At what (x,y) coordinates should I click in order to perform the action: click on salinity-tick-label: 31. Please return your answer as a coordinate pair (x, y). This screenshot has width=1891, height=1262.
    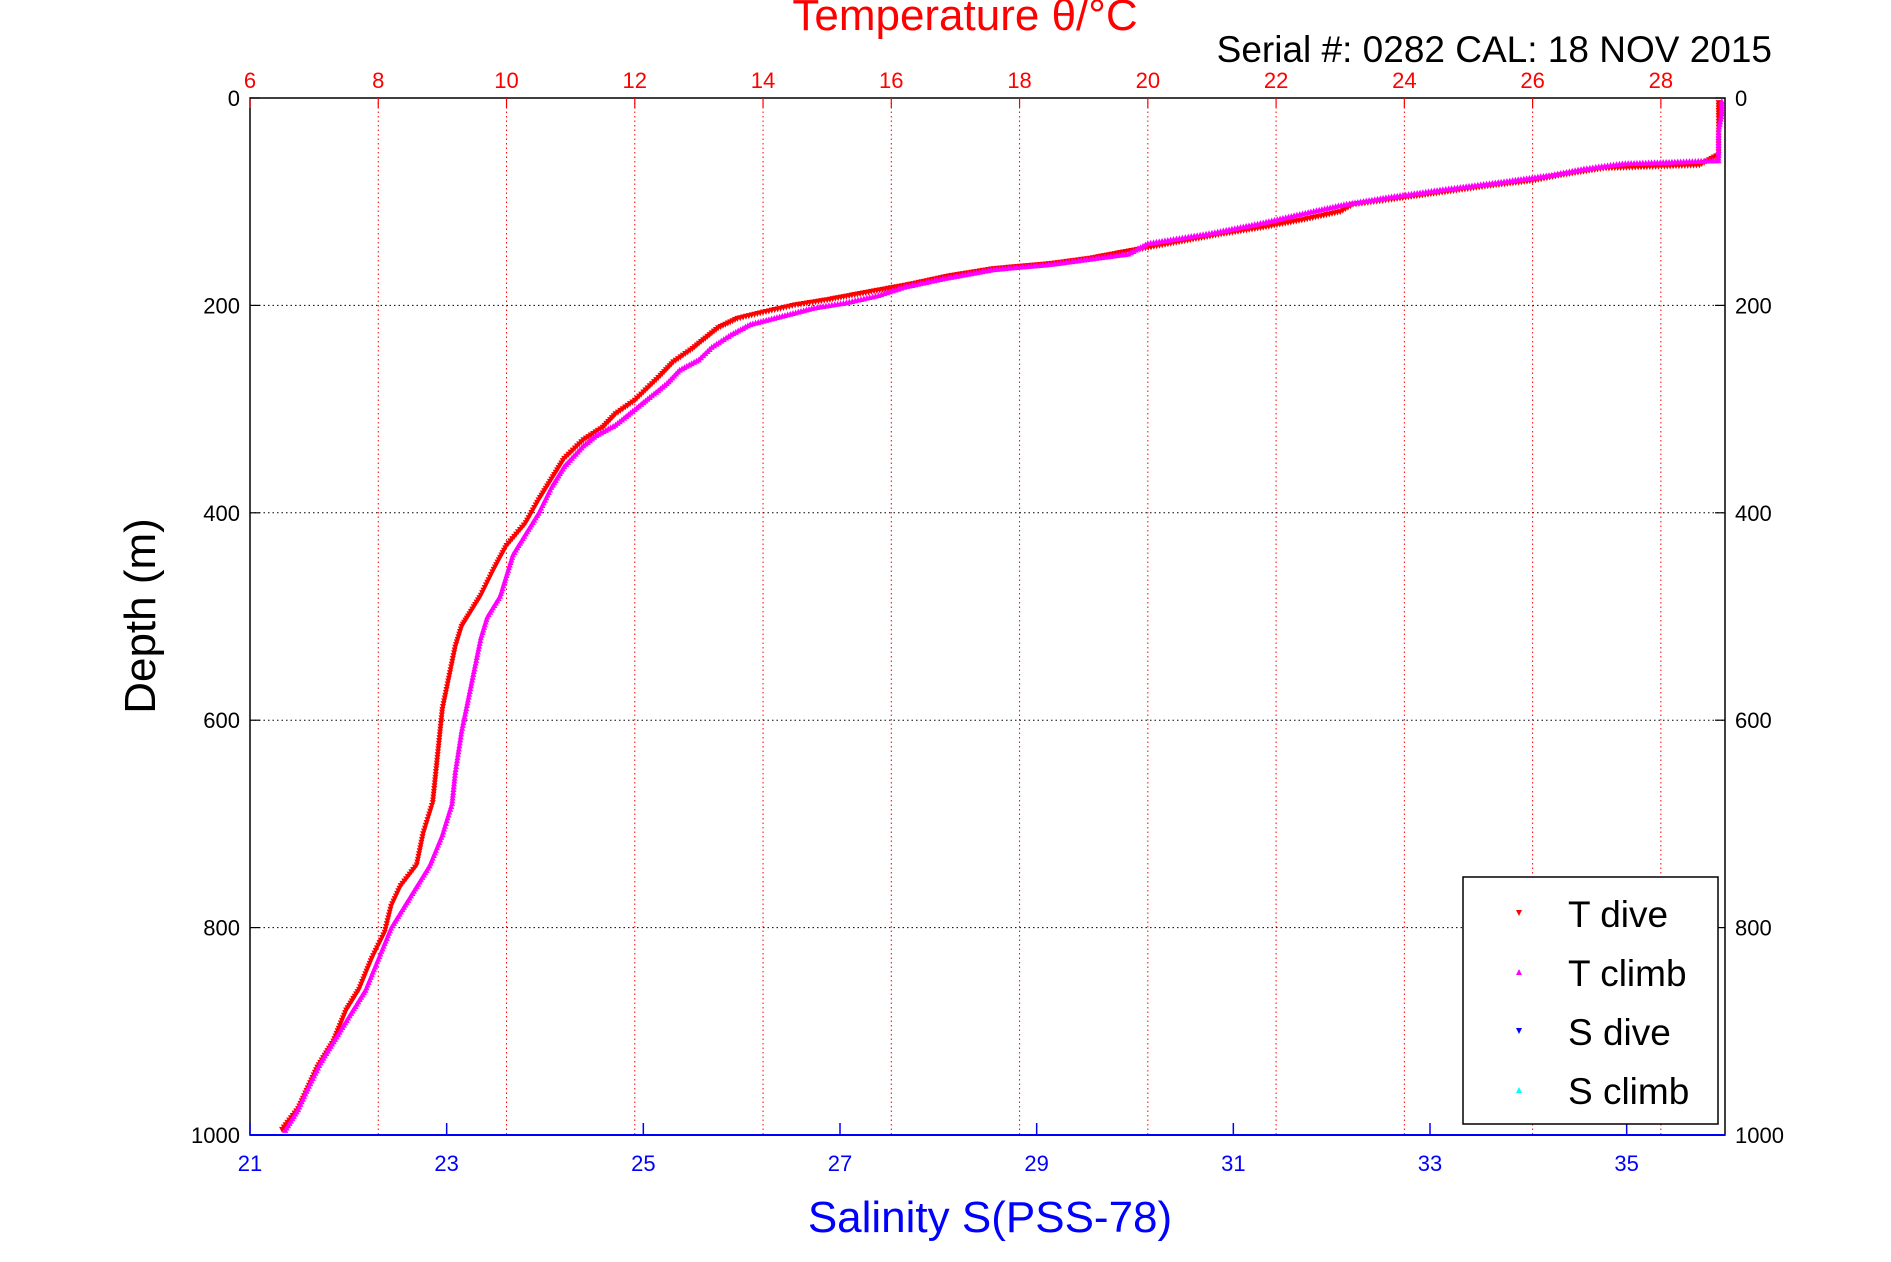
    Looking at the image, I should click on (1233, 1163).